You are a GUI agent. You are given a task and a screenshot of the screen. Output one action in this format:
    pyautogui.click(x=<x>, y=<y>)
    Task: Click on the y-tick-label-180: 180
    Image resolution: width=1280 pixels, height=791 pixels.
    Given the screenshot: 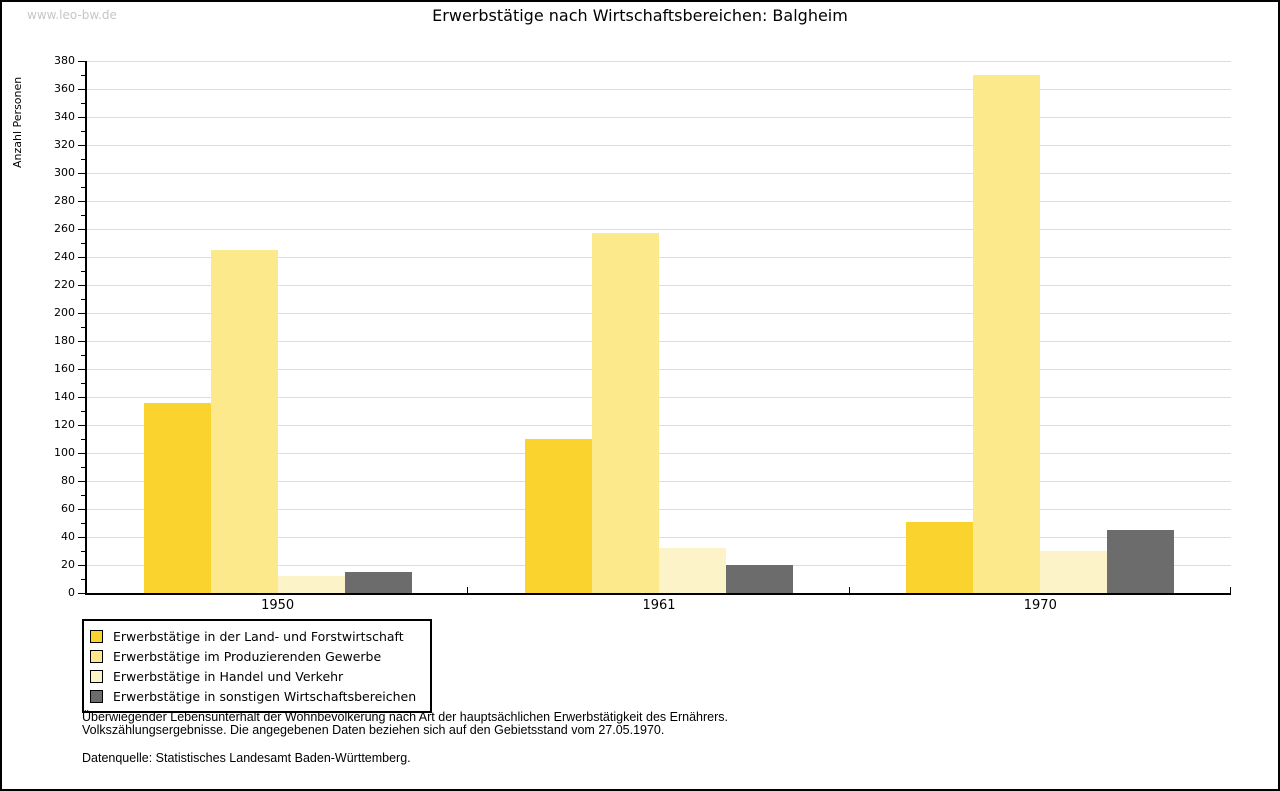 What is the action you would take?
    pyautogui.click(x=64, y=340)
    